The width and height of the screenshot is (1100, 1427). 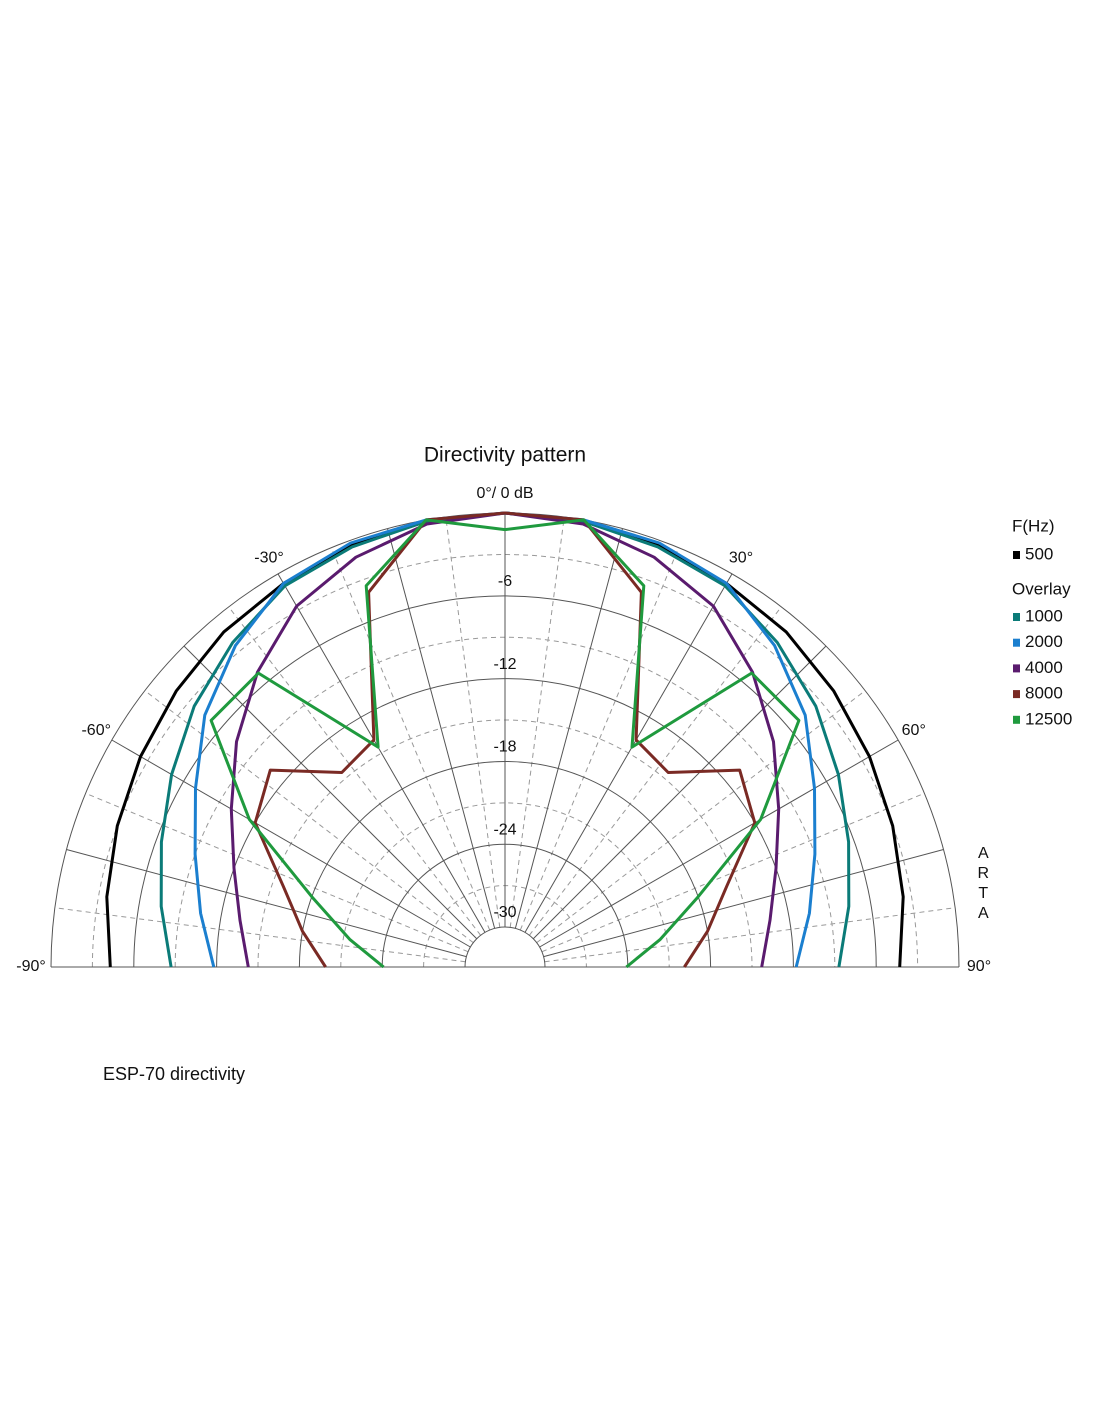 What do you see at coordinates (504, 912) in the screenshot?
I see `r-tick-label: -30` at bounding box center [504, 912].